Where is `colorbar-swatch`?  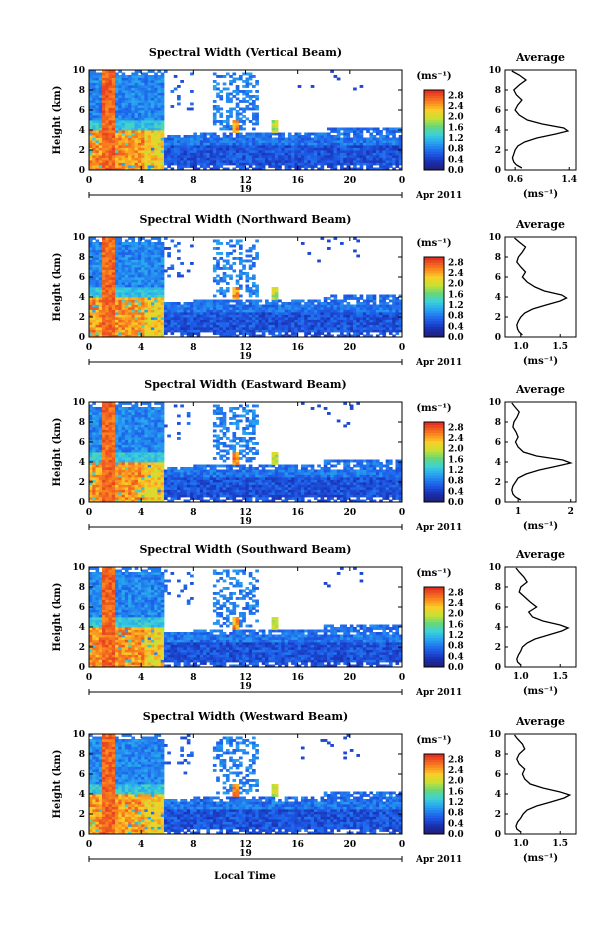
colorbar-swatch is located at coordinates (434, 97).